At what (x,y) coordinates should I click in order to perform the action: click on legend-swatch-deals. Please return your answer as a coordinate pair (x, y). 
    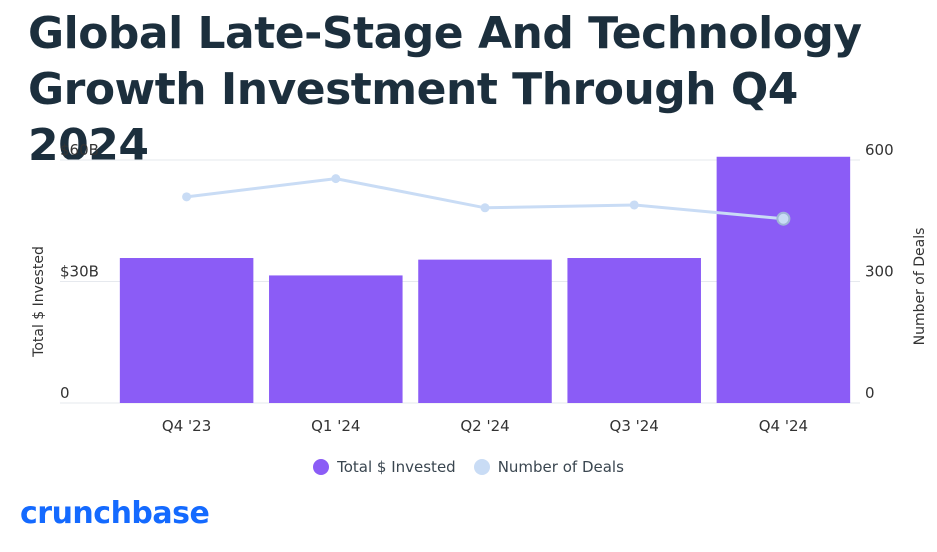
    Looking at the image, I should click on (481, 467).